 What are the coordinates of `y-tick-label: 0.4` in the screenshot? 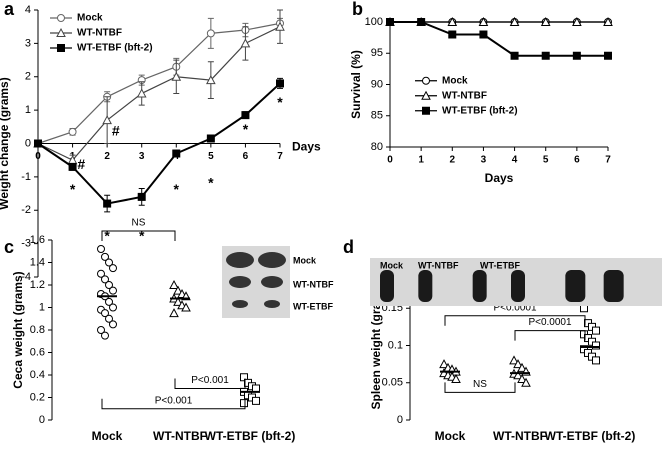 It's located at (37, 375).